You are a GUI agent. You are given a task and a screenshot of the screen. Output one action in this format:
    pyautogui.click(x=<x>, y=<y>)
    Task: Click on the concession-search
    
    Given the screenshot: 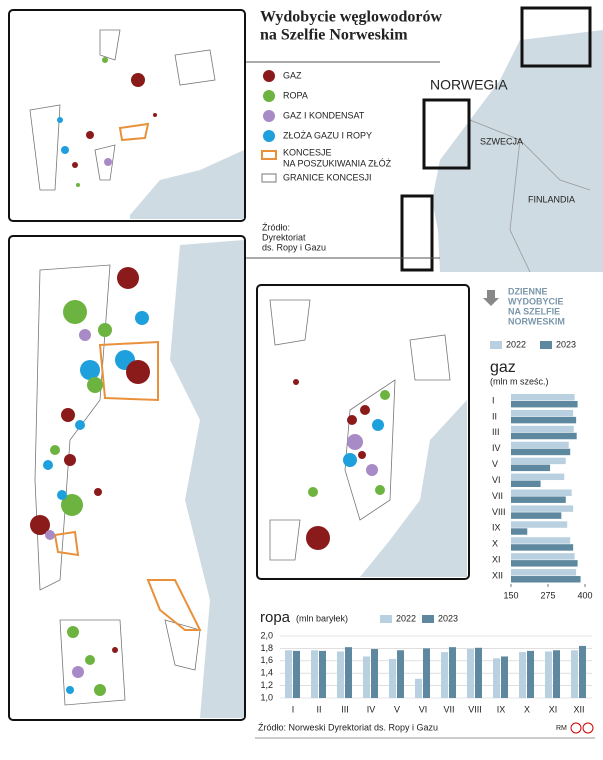 What is the action you would take?
    pyautogui.click(x=127, y=485)
    